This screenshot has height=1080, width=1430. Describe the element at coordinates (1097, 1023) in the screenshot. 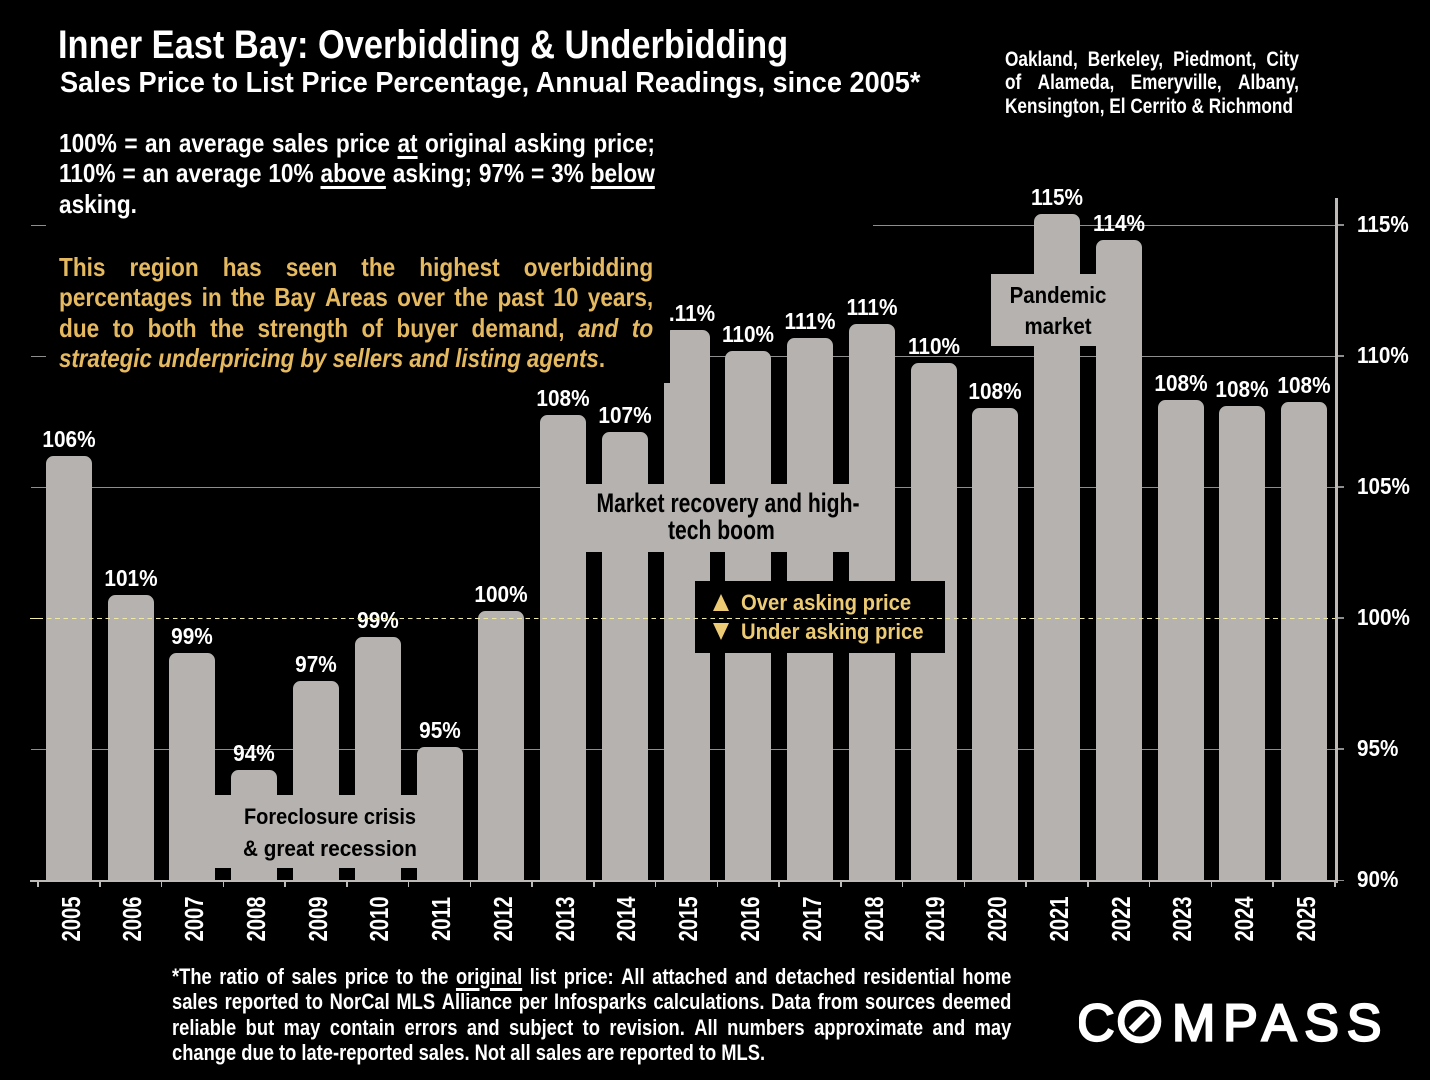

I see `svg-text: C` at that location.